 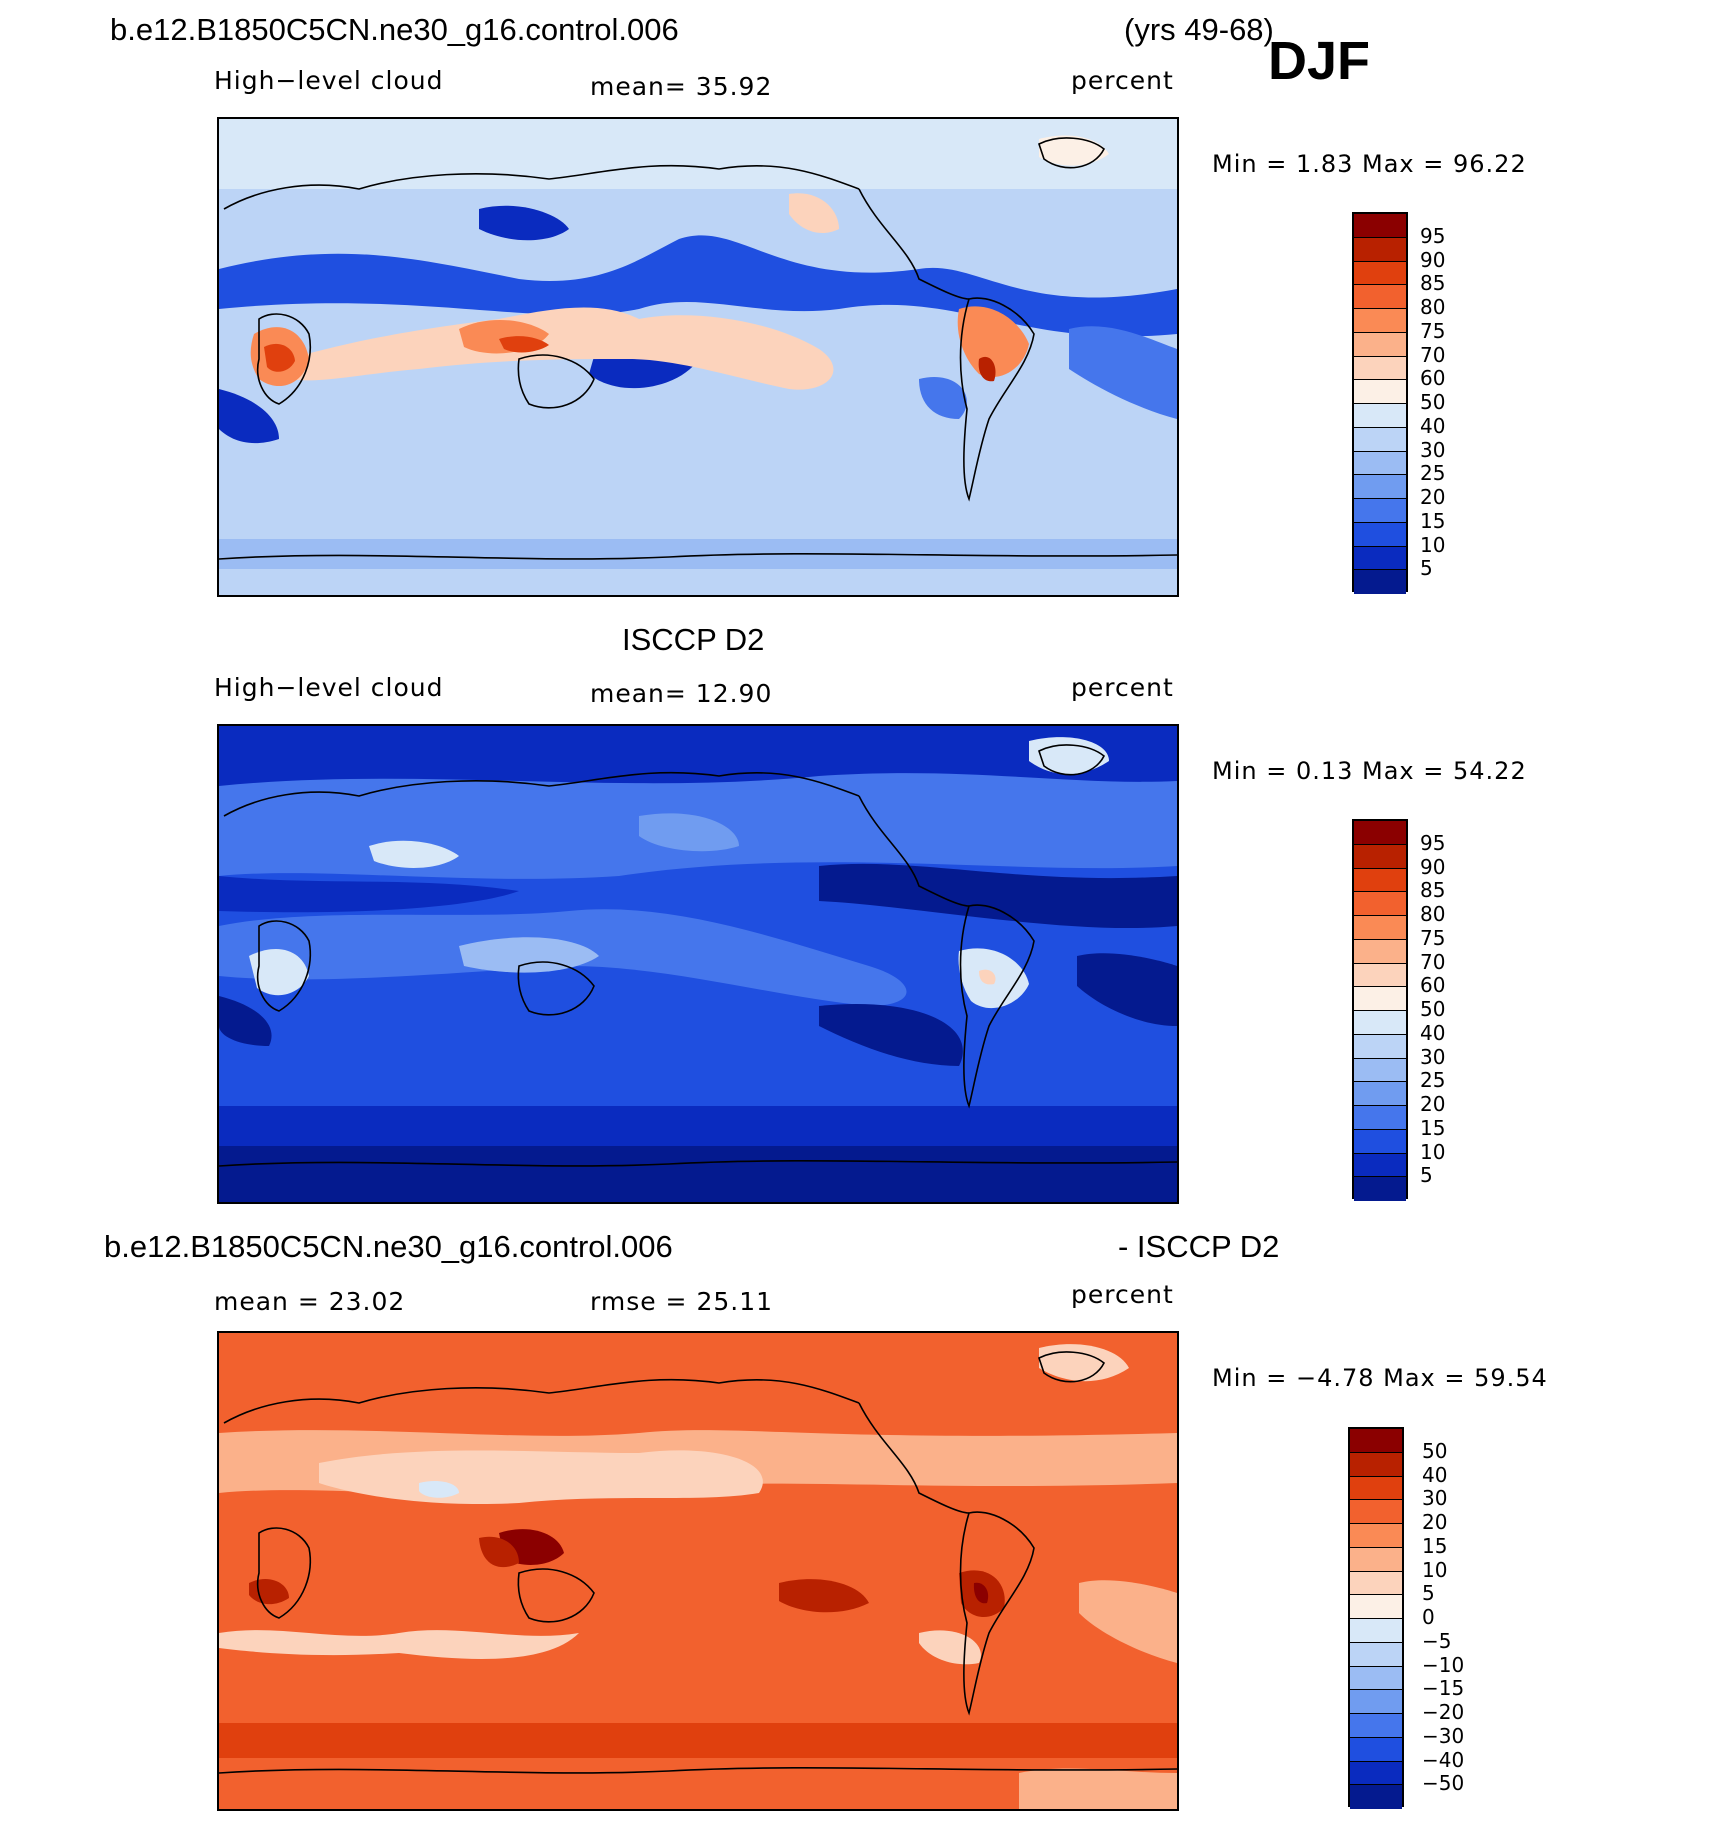 I want to click on panel3-rmse-label: rmse = 25.11, so click(x=682, y=1301).